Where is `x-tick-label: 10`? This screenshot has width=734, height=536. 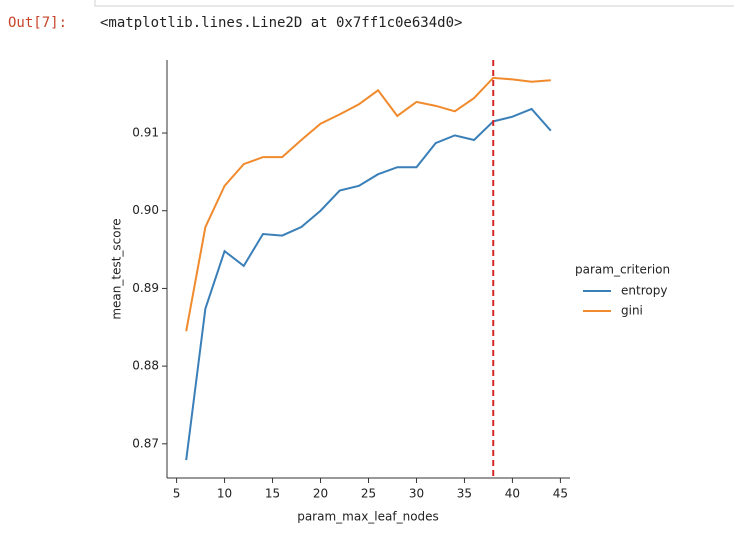 x-tick-label: 10 is located at coordinates (224, 494).